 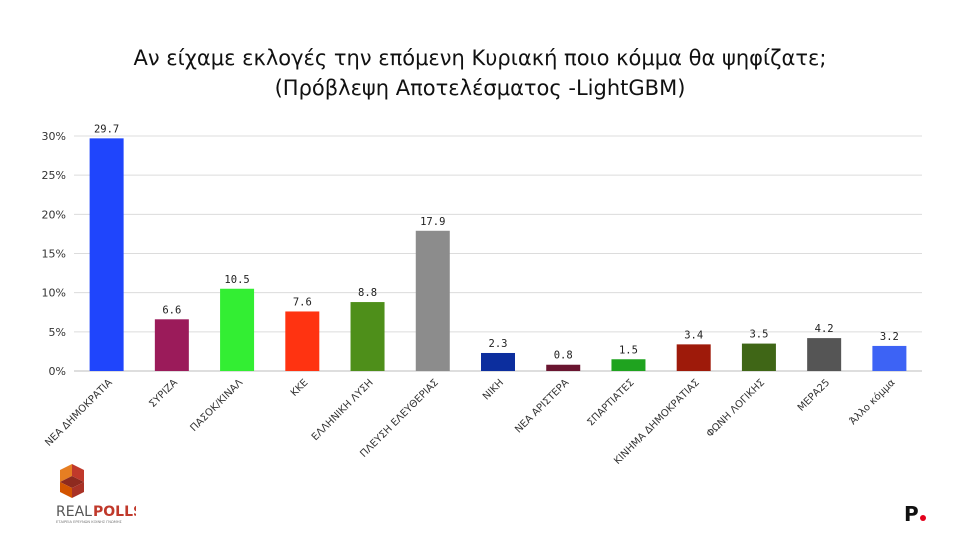 I want to click on data-label: 3.2, so click(x=889, y=337).